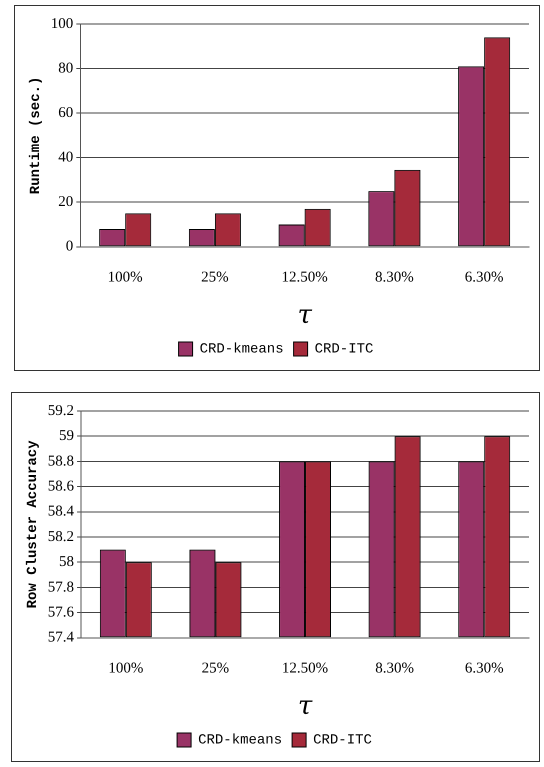 The height and width of the screenshot is (767, 544). I want to click on y-tick-label: 60, so click(66, 113).